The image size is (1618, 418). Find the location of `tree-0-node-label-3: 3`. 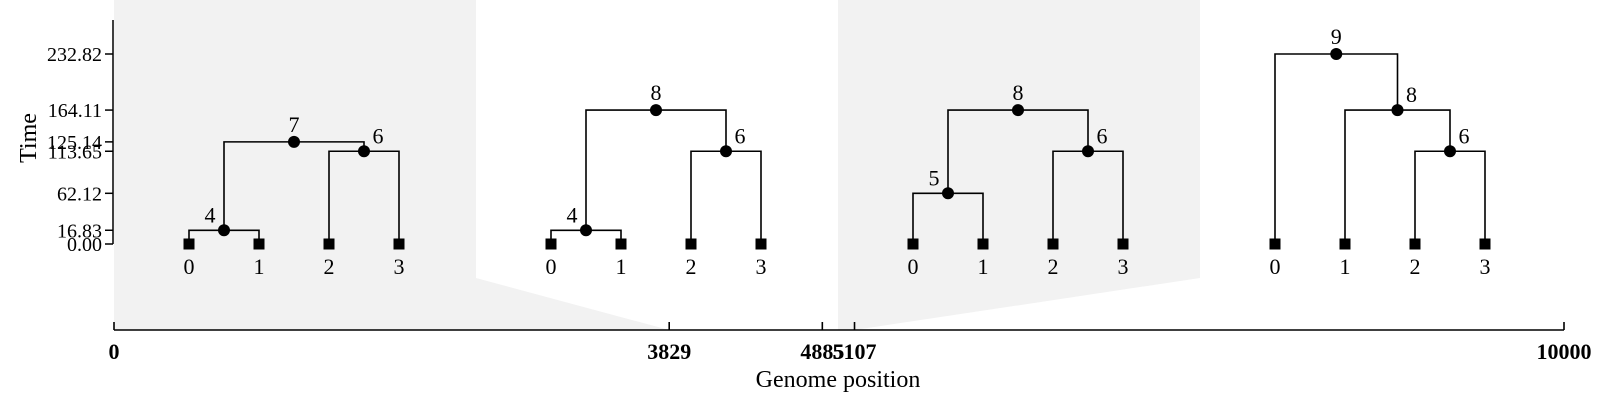

tree-0-node-label-3: 3 is located at coordinates (399, 266).